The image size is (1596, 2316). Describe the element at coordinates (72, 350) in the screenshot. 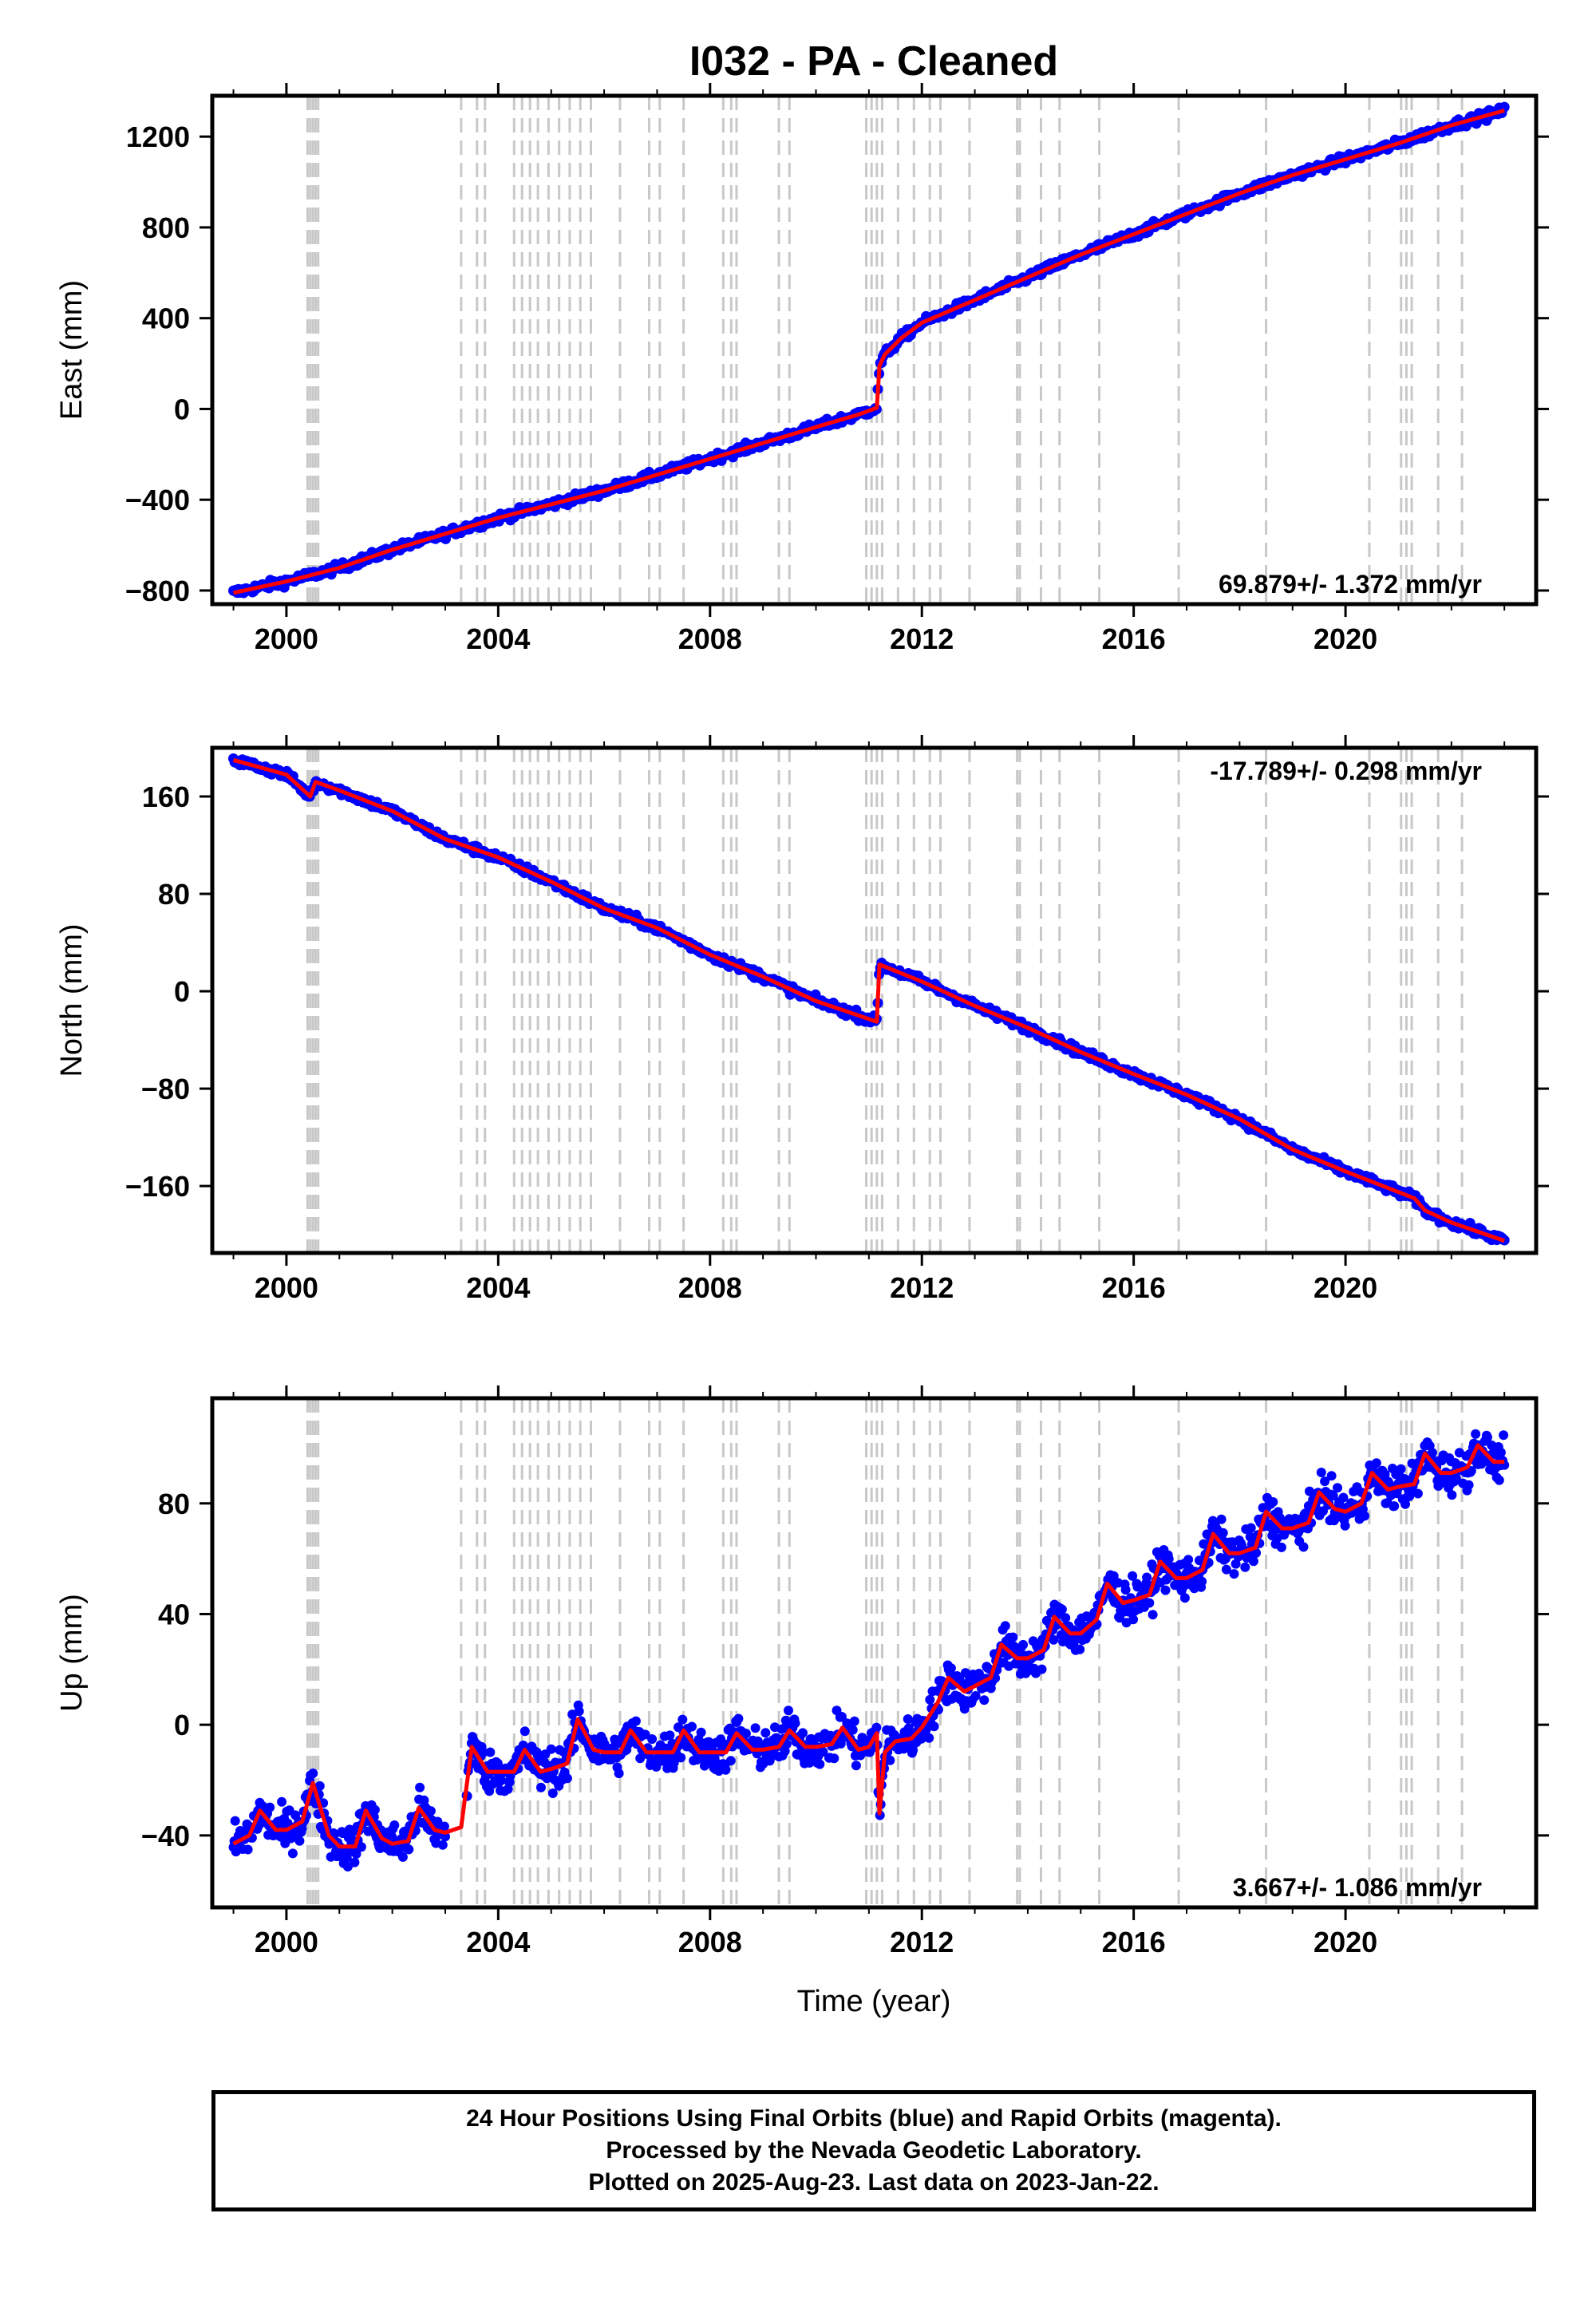

I see `y-axis-label: East (mm)` at that location.